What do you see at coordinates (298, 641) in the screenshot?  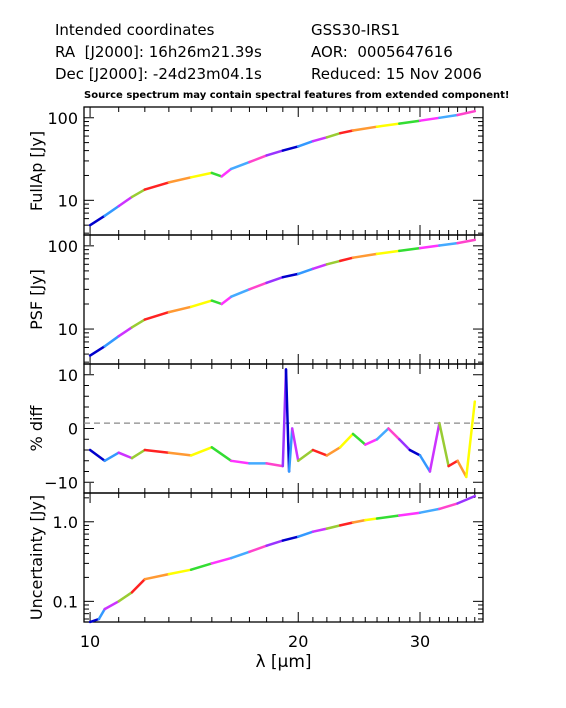 I see `x-tick-label: 20` at bounding box center [298, 641].